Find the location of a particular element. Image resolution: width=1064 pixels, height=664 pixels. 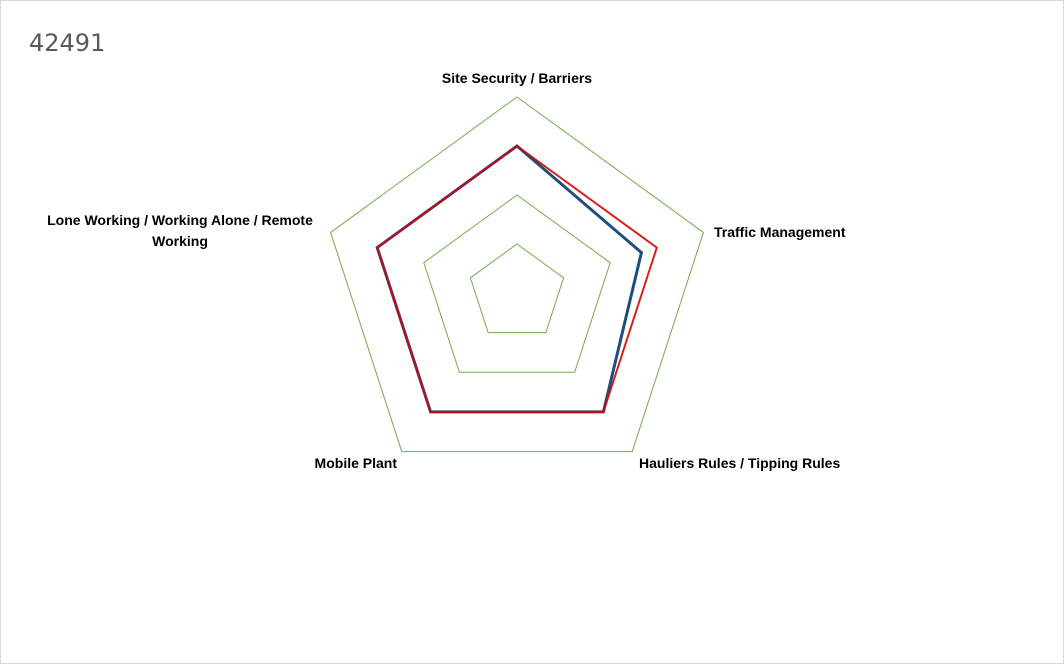

chart-title: 42491 is located at coordinates (67, 43).